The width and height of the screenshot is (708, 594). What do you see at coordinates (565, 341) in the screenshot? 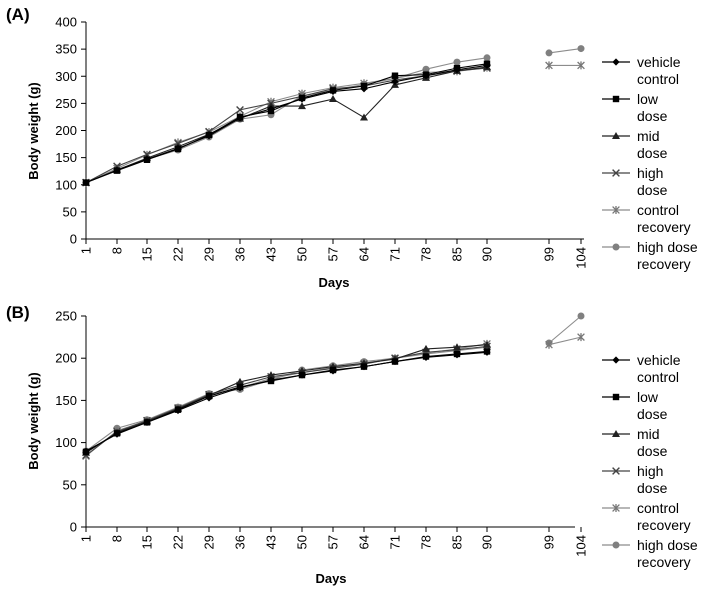
I see `recovery-line` at bounding box center [565, 341].